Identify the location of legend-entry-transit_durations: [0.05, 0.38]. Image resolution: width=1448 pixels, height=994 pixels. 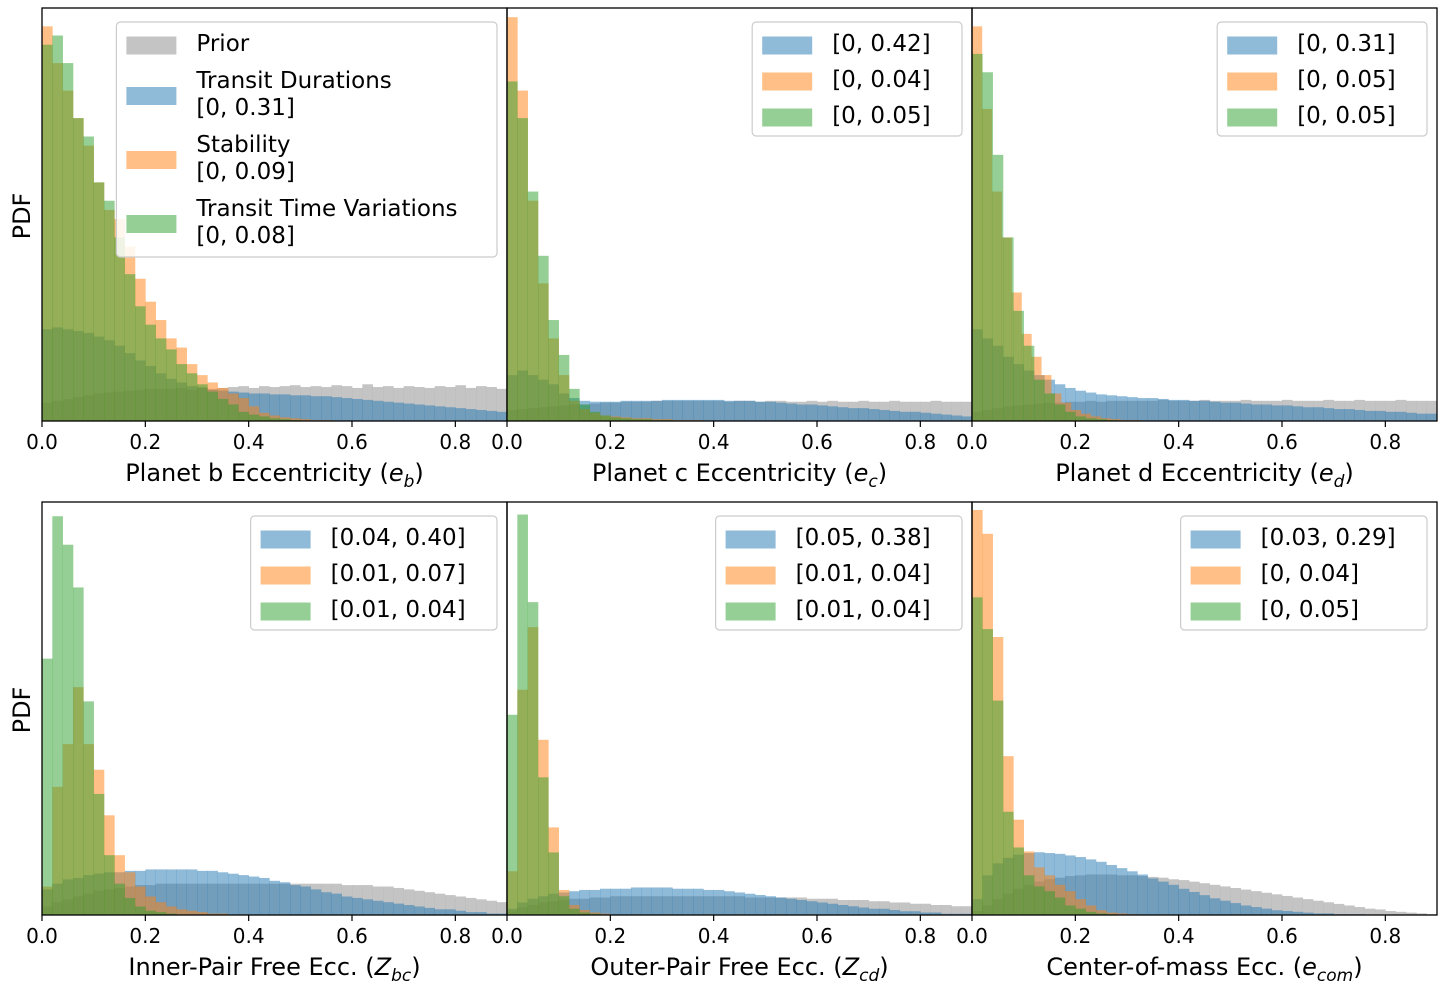
(828, 538).